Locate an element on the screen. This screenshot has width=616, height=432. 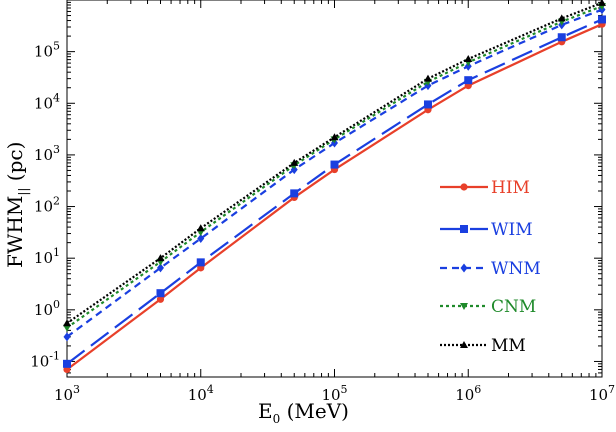
x-tick-label: 10⁴ is located at coordinates (201, 393).